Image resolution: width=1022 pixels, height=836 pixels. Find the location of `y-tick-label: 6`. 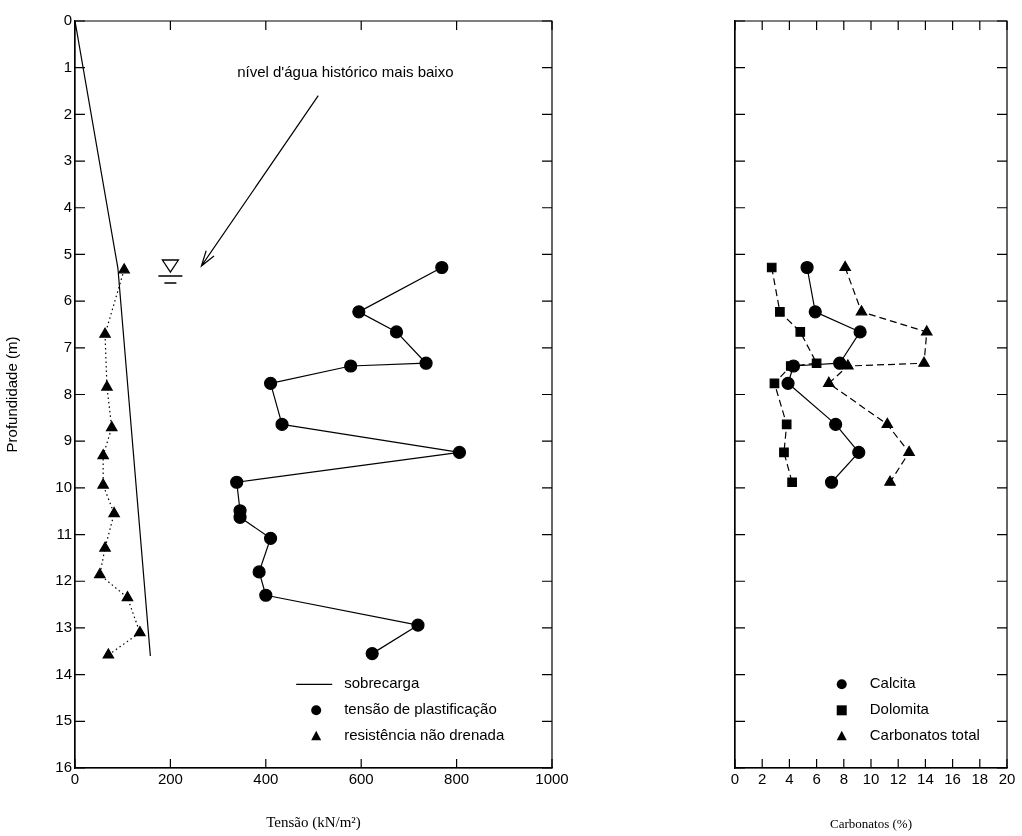

y-tick-label: 6 is located at coordinates (67, 300).